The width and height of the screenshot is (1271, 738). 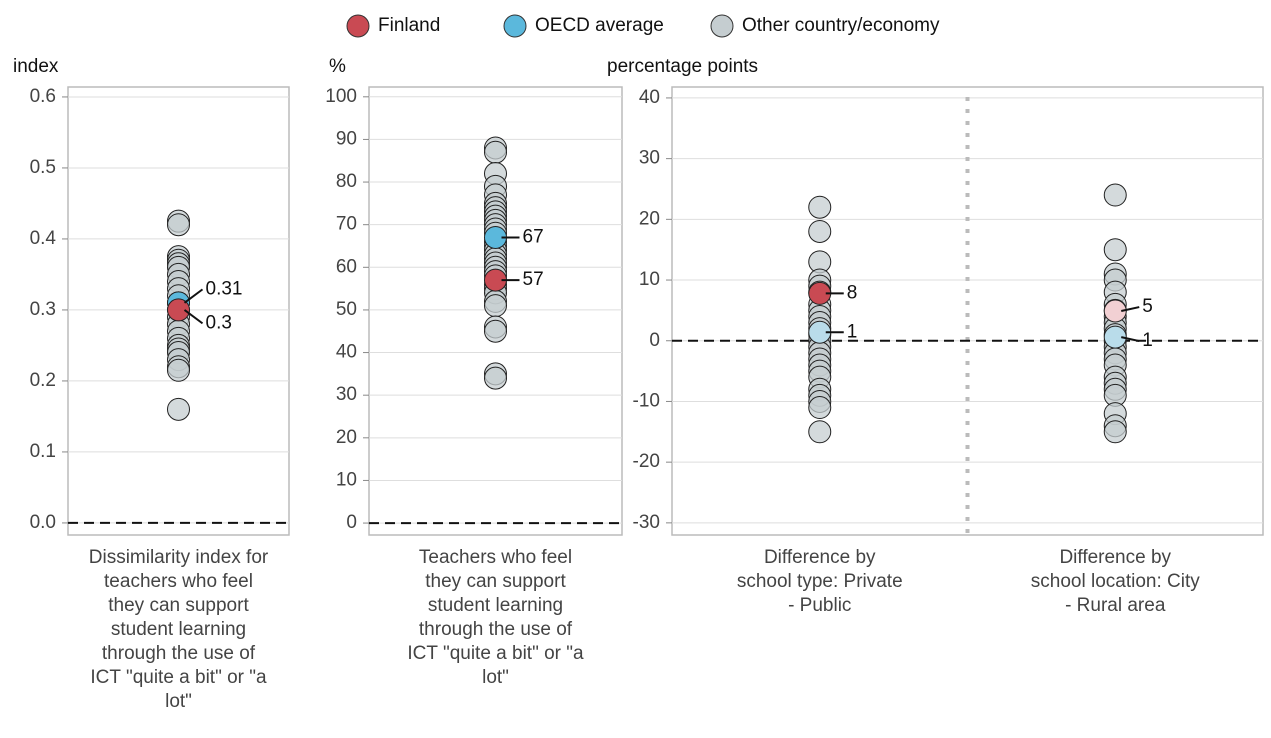 What do you see at coordinates (1147, 306) in the screenshot?
I see `data-label: 5` at bounding box center [1147, 306].